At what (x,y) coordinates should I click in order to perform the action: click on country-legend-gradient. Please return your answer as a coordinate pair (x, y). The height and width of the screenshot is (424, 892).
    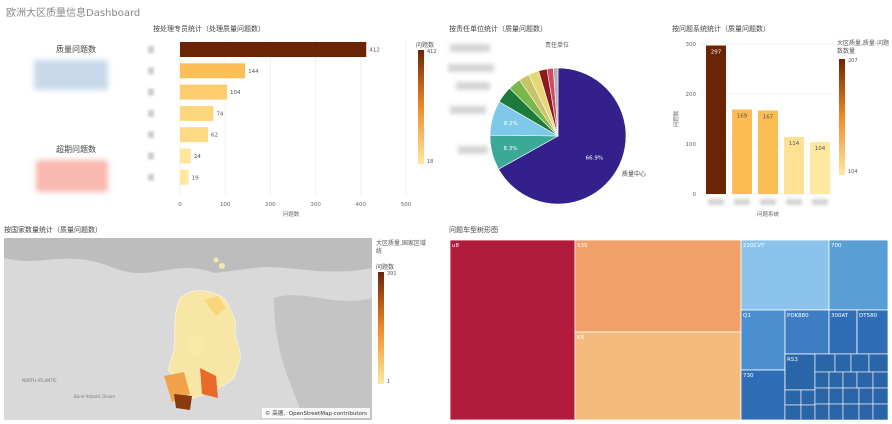
    Looking at the image, I should click on (381, 328).